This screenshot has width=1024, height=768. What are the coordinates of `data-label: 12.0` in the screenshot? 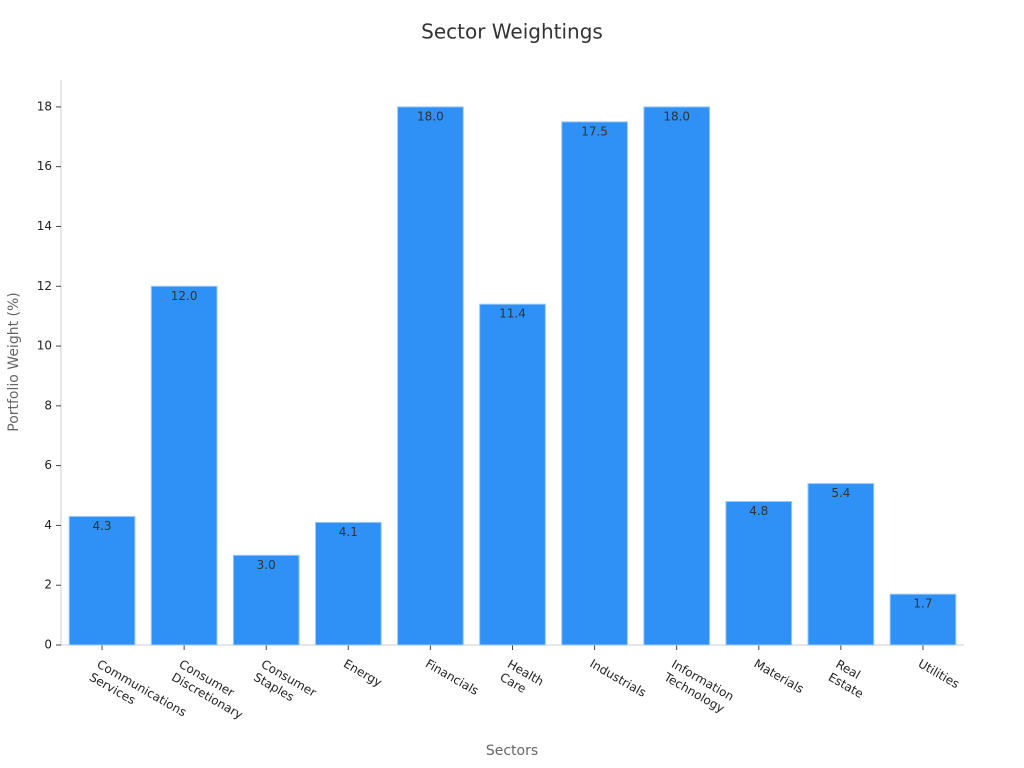 It's located at (184, 296).